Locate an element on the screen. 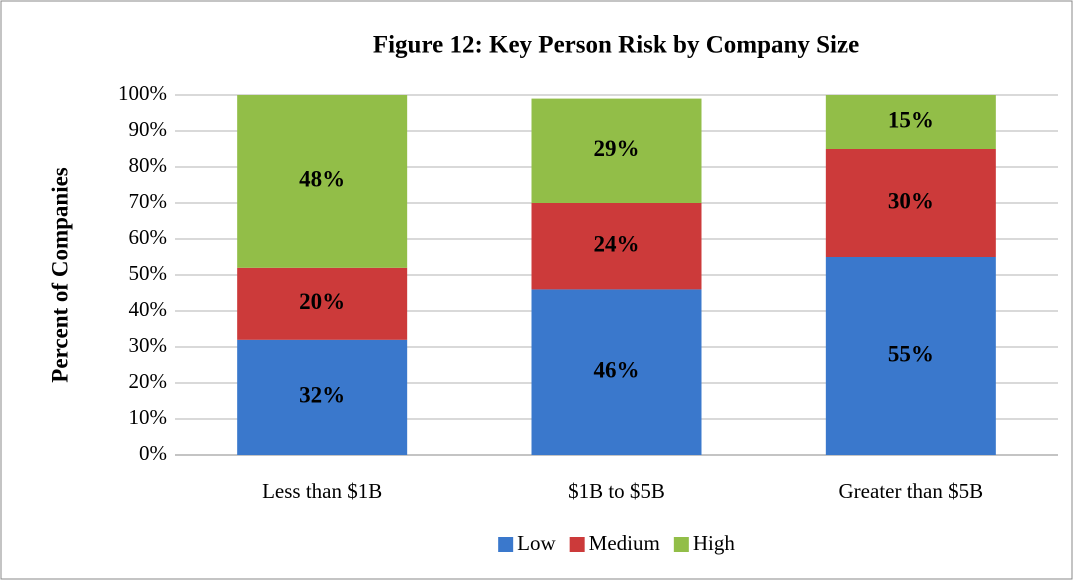  data-label: 30% is located at coordinates (911, 200).